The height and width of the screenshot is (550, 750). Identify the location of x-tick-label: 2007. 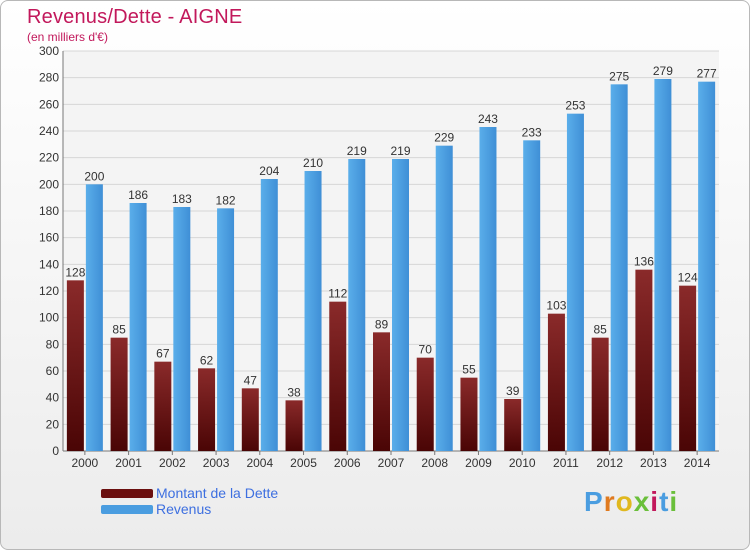
(391, 463).